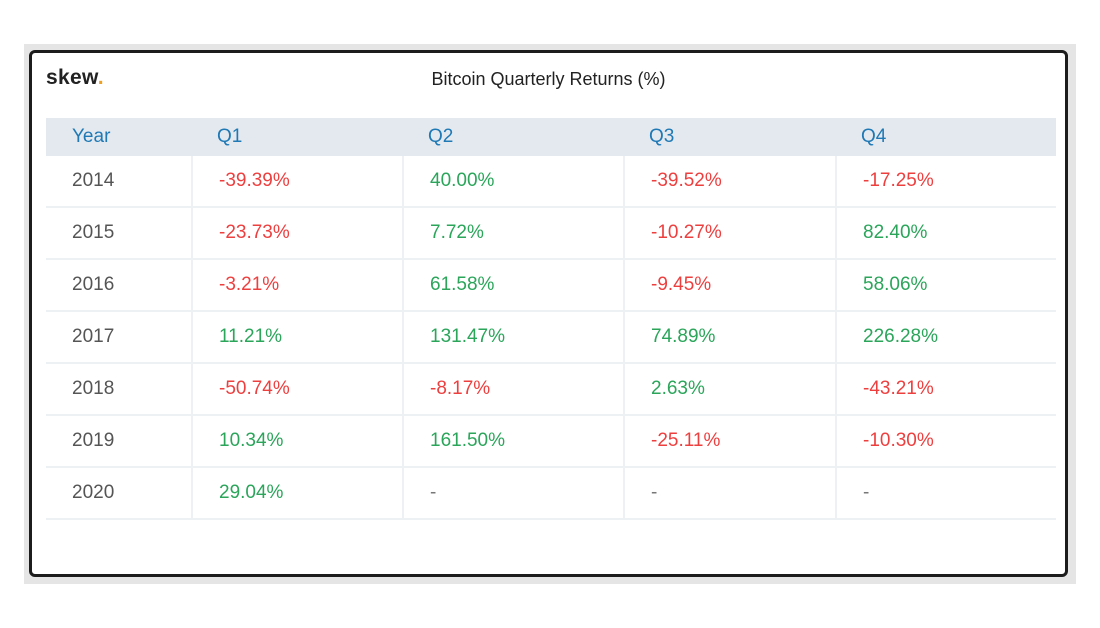 The width and height of the screenshot is (1100, 628). I want to click on q3-cell: 74.89%, so click(729, 337).